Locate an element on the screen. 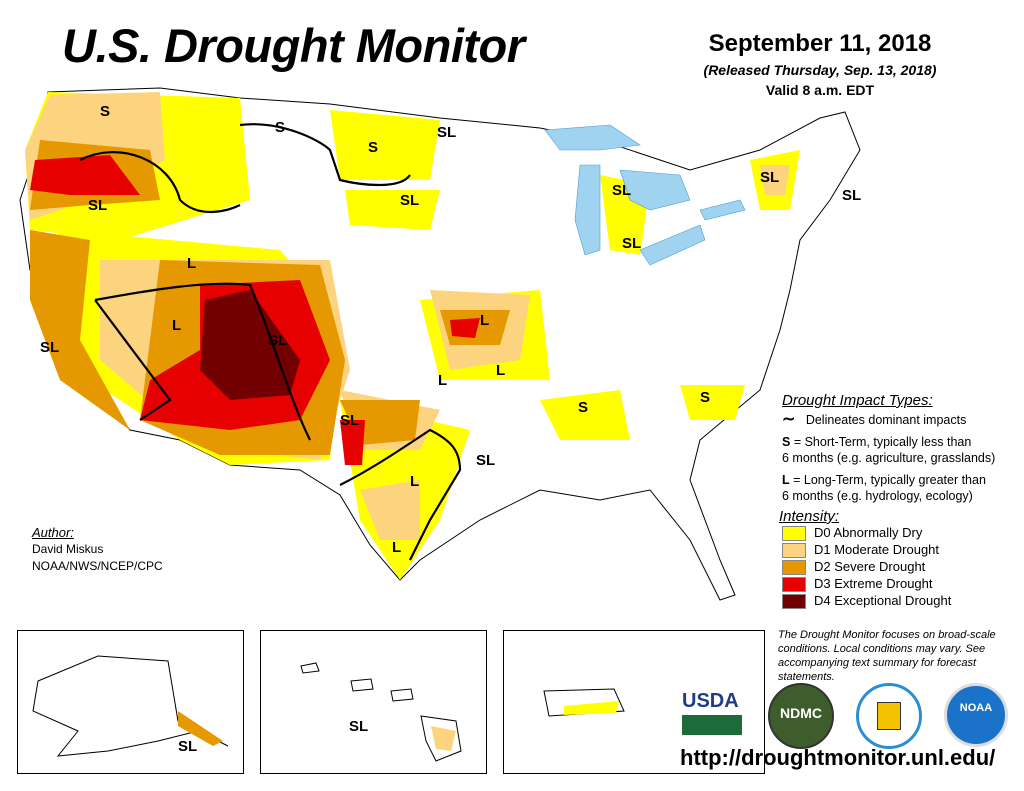  impact-line-key: ∼ Delineates dominant impacts is located at coordinates (902, 420).